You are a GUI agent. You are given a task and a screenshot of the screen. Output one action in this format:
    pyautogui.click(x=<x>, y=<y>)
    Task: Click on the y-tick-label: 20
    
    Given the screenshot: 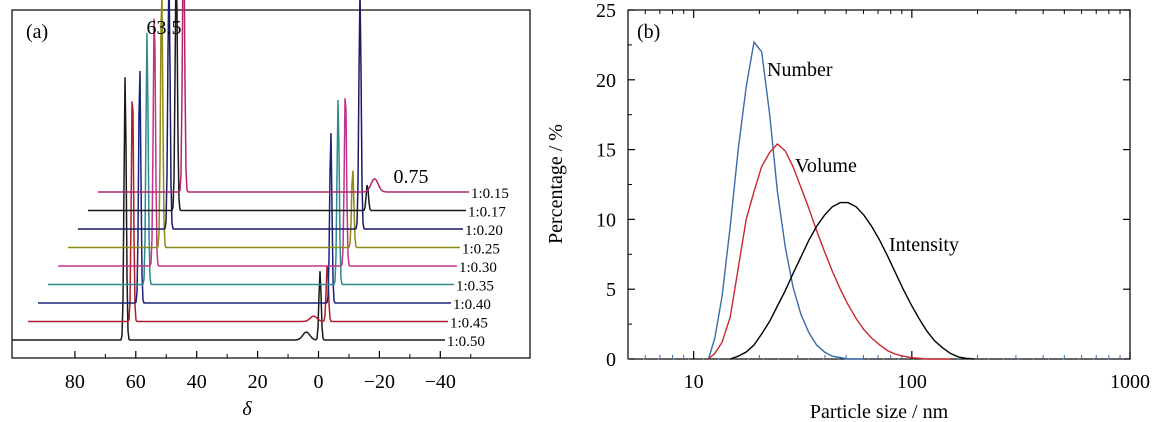 What is the action you would take?
    pyautogui.click(x=606, y=81)
    